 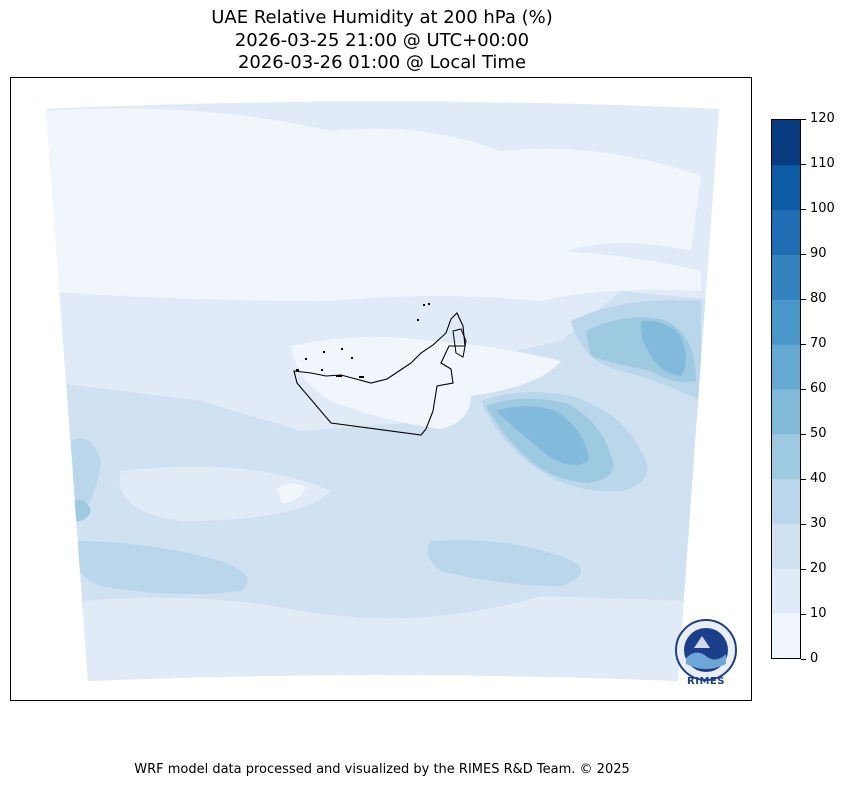 I want to click on coastal-islands, so click(x=363, y=340).